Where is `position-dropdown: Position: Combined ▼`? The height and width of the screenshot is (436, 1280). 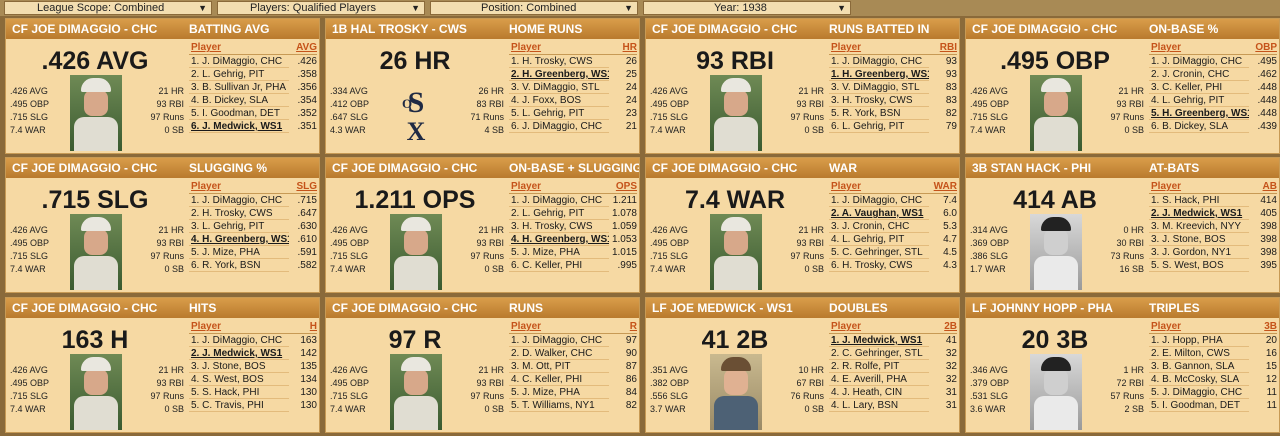 position-dropdown: Position: Combined ▼ is located at coordinates (534, 8).